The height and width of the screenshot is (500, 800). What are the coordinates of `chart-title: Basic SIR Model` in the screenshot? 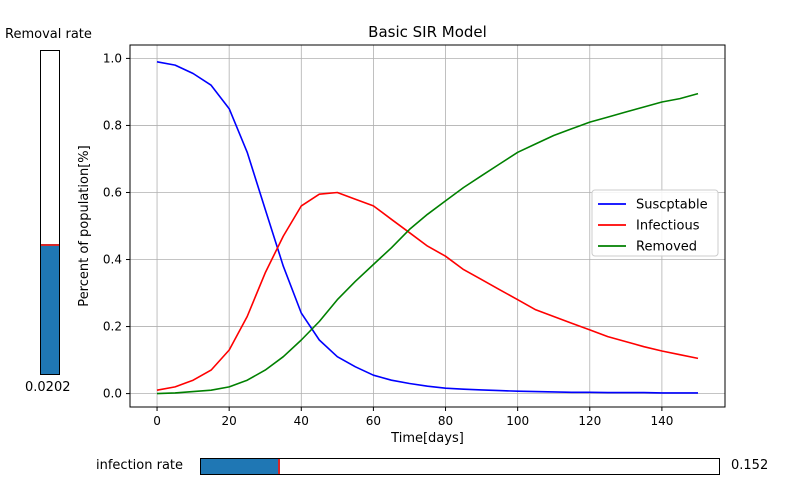 It's located at (427, 32).